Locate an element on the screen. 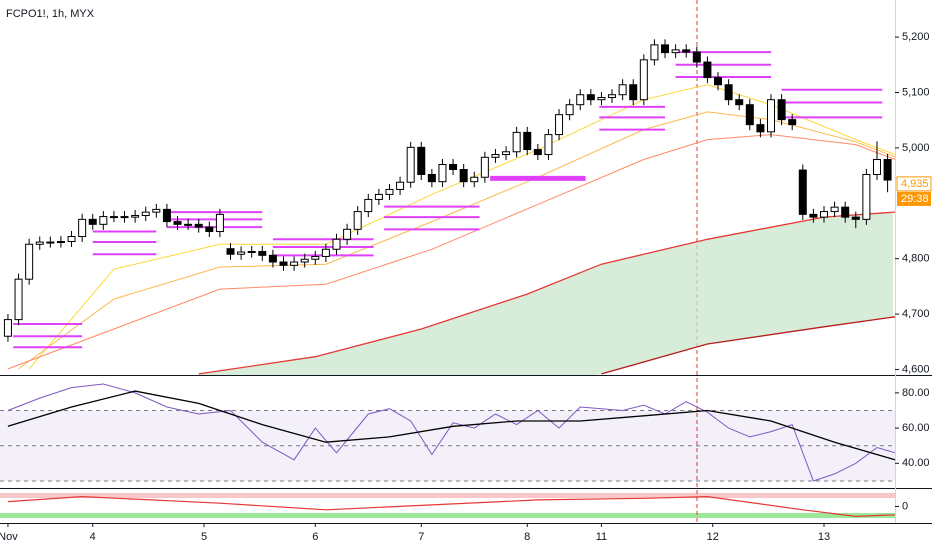 This screenshot has height=550, width=932. rsi-tick-label: 60.00 is located at coordinates (916, 428).